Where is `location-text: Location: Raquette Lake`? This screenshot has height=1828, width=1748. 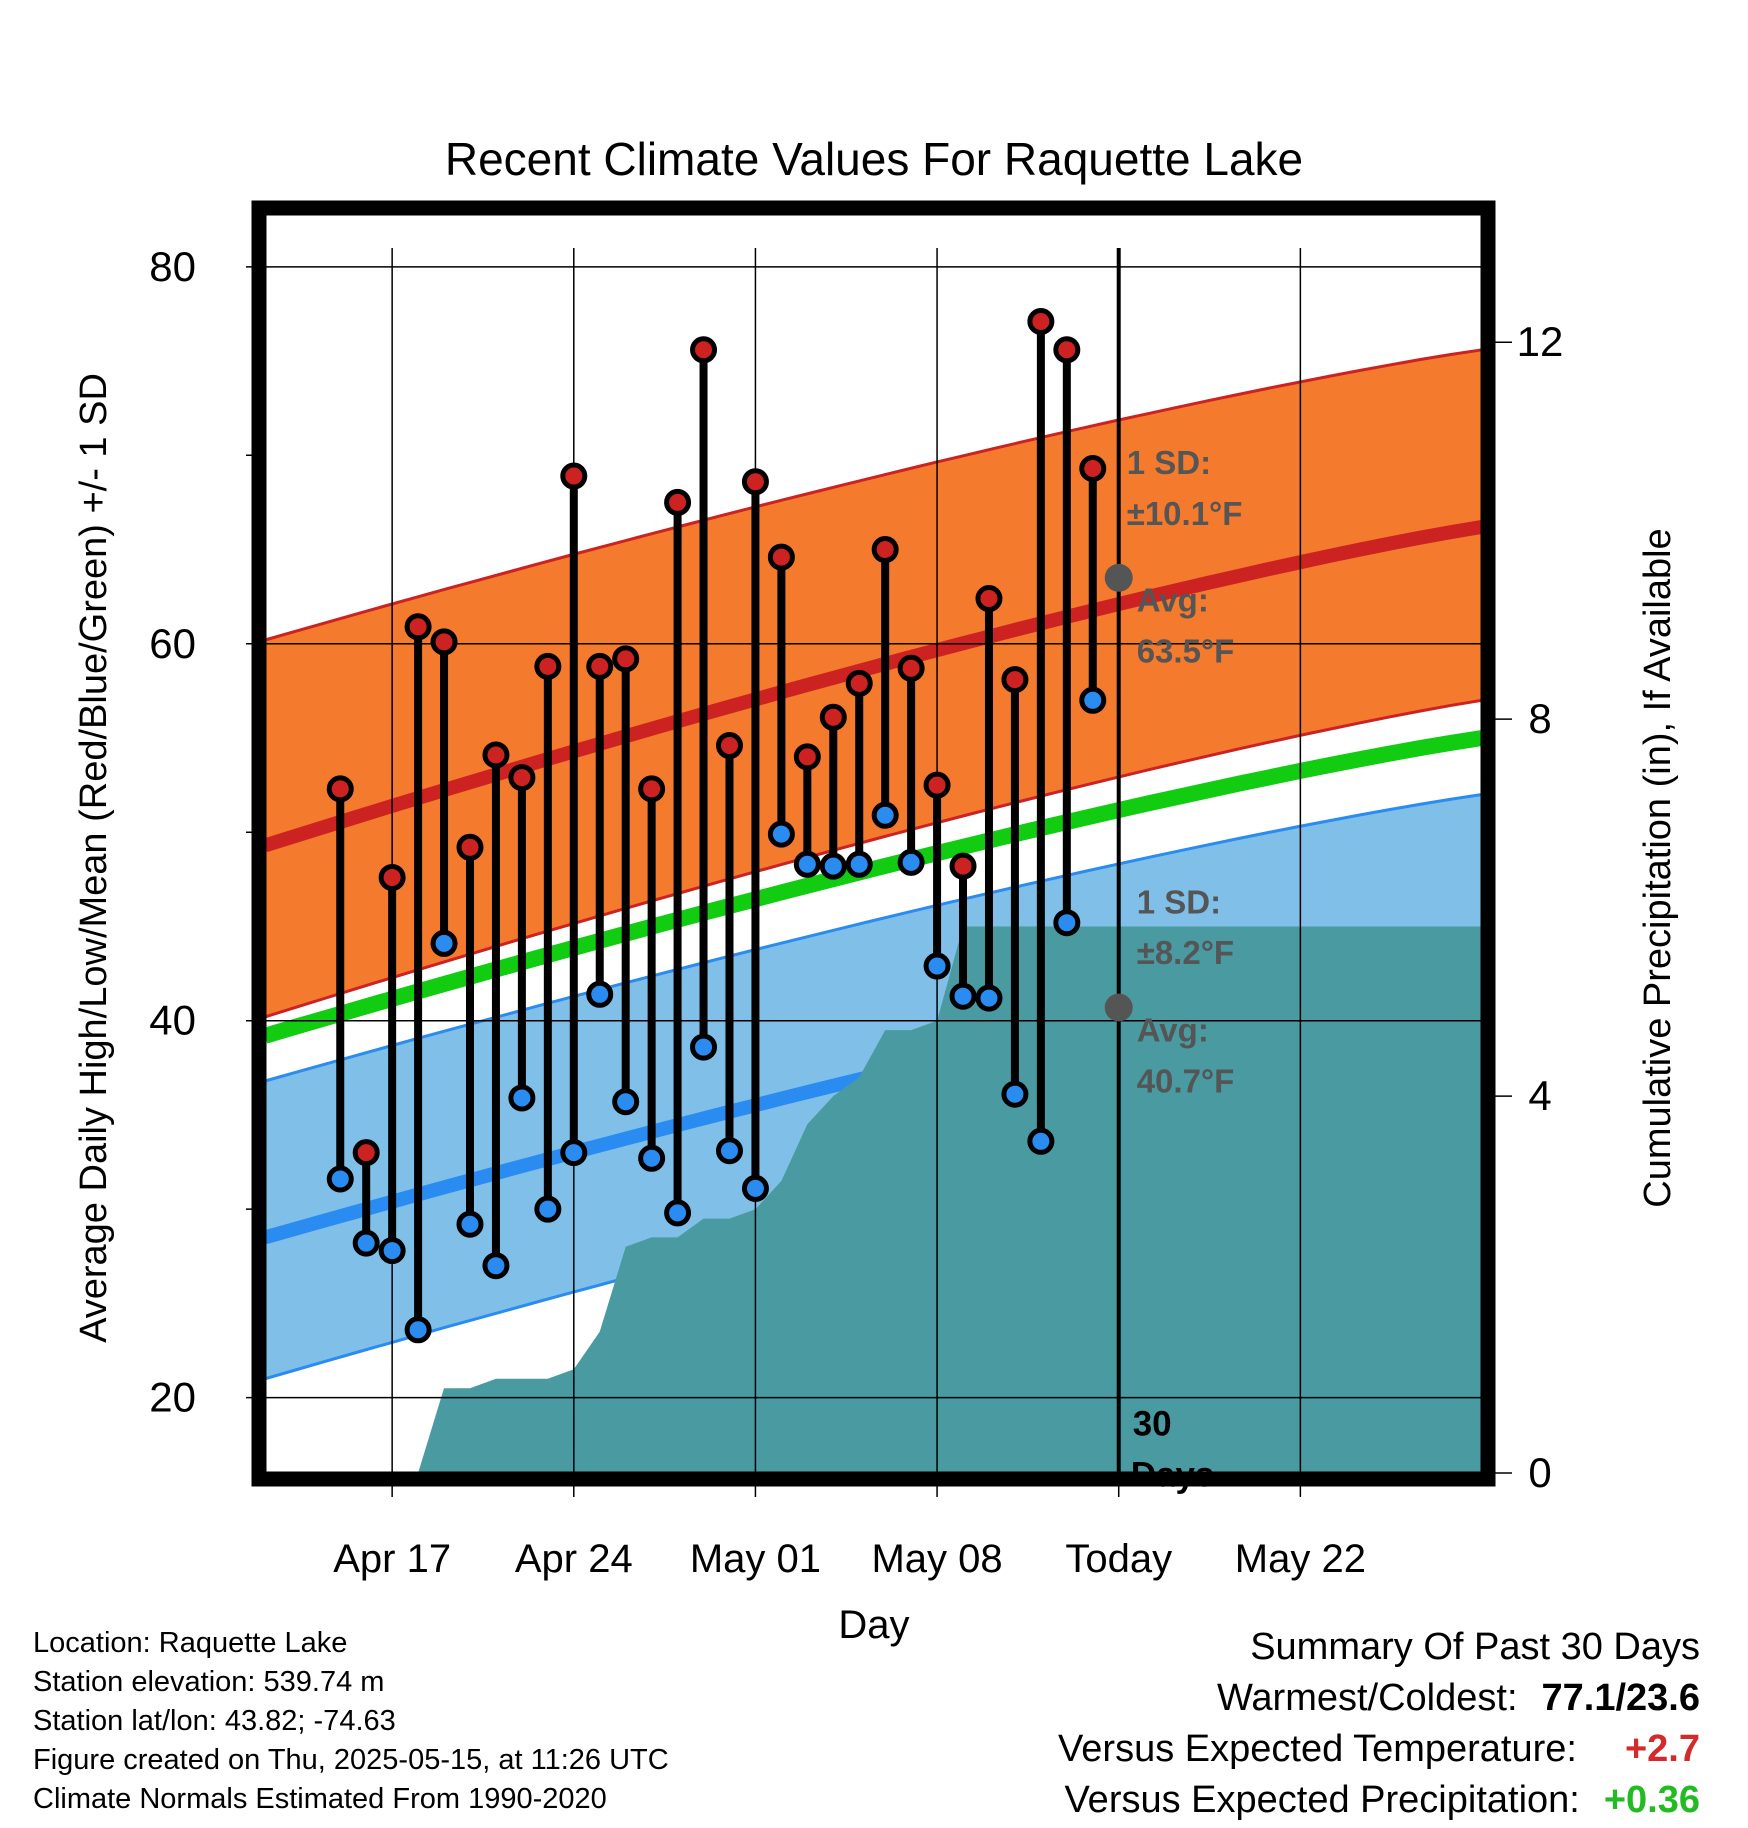
location-text: Location: Raquette Lake is located at coordinates (190, 1643).